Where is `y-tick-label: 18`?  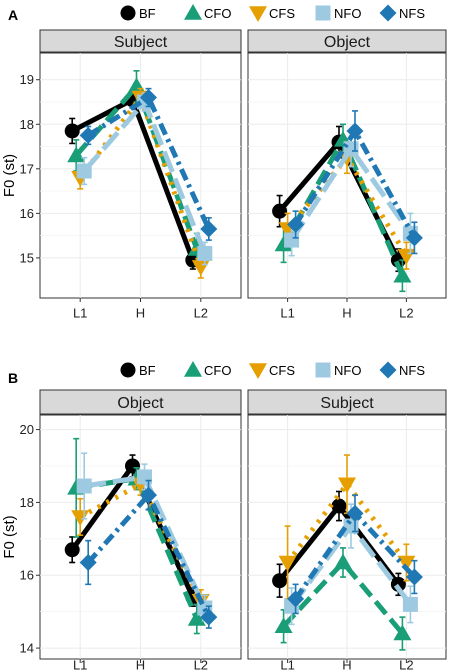 y-tick-label: 18 is located at coordinates (27, 502).